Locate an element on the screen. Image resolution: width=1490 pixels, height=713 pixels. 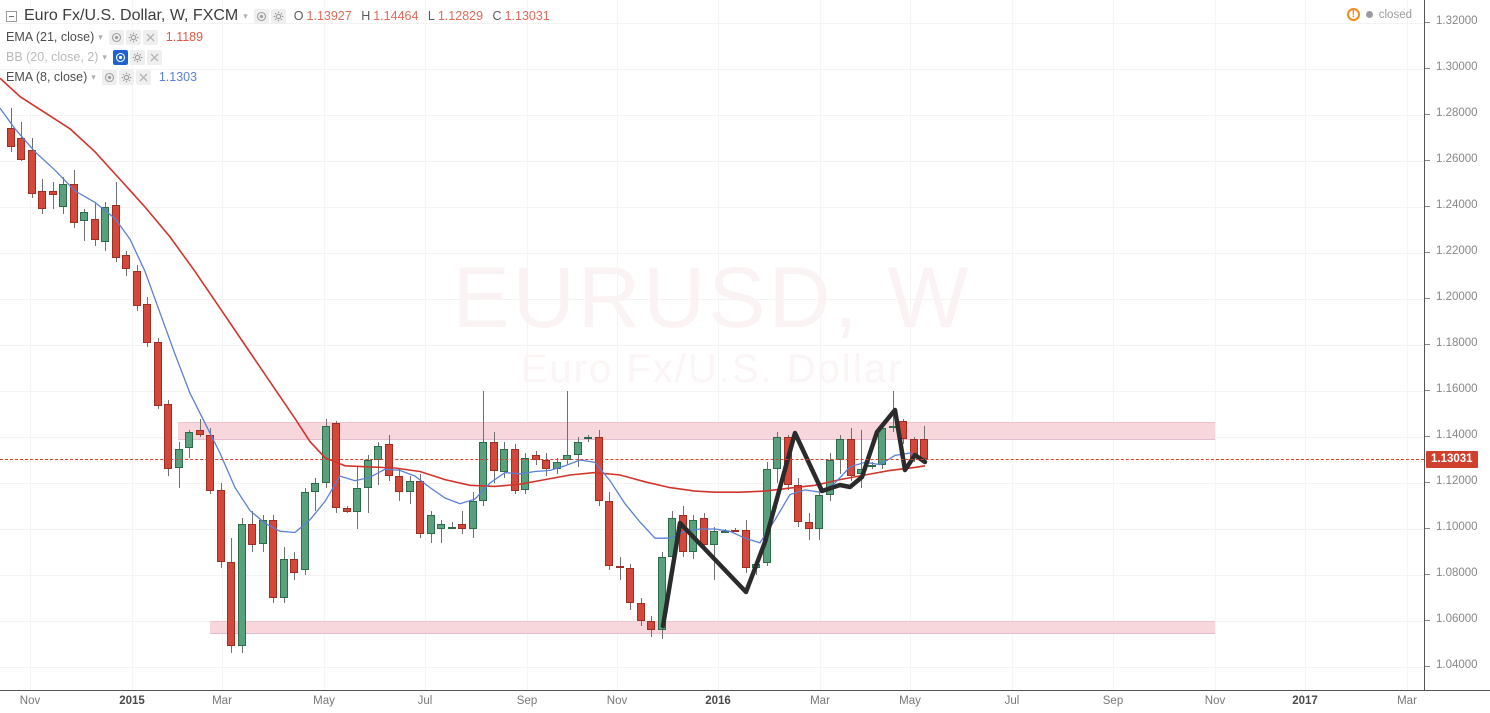
ohlc-high-label: H is located at coordinates (366, 16).